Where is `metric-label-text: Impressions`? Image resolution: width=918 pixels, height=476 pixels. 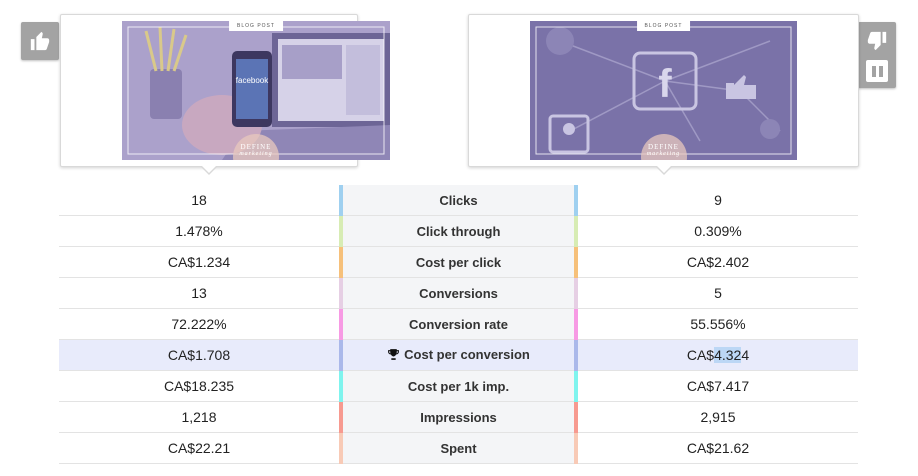 metric-label-text: Impressions is located at coordinates (458, 417).